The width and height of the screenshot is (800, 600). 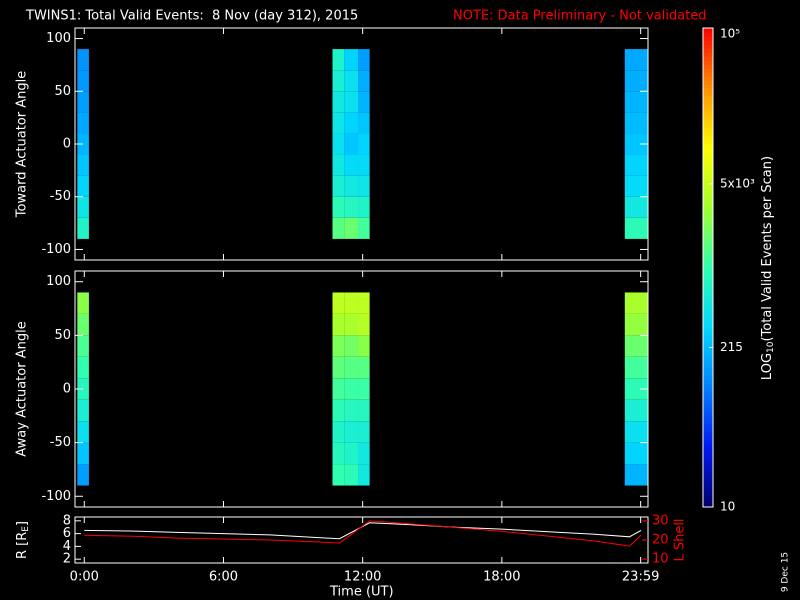 What do you see at coordinates (771, 347) in the screenshot?
I see `label-sub: 10` at bounding box center [771, 347].